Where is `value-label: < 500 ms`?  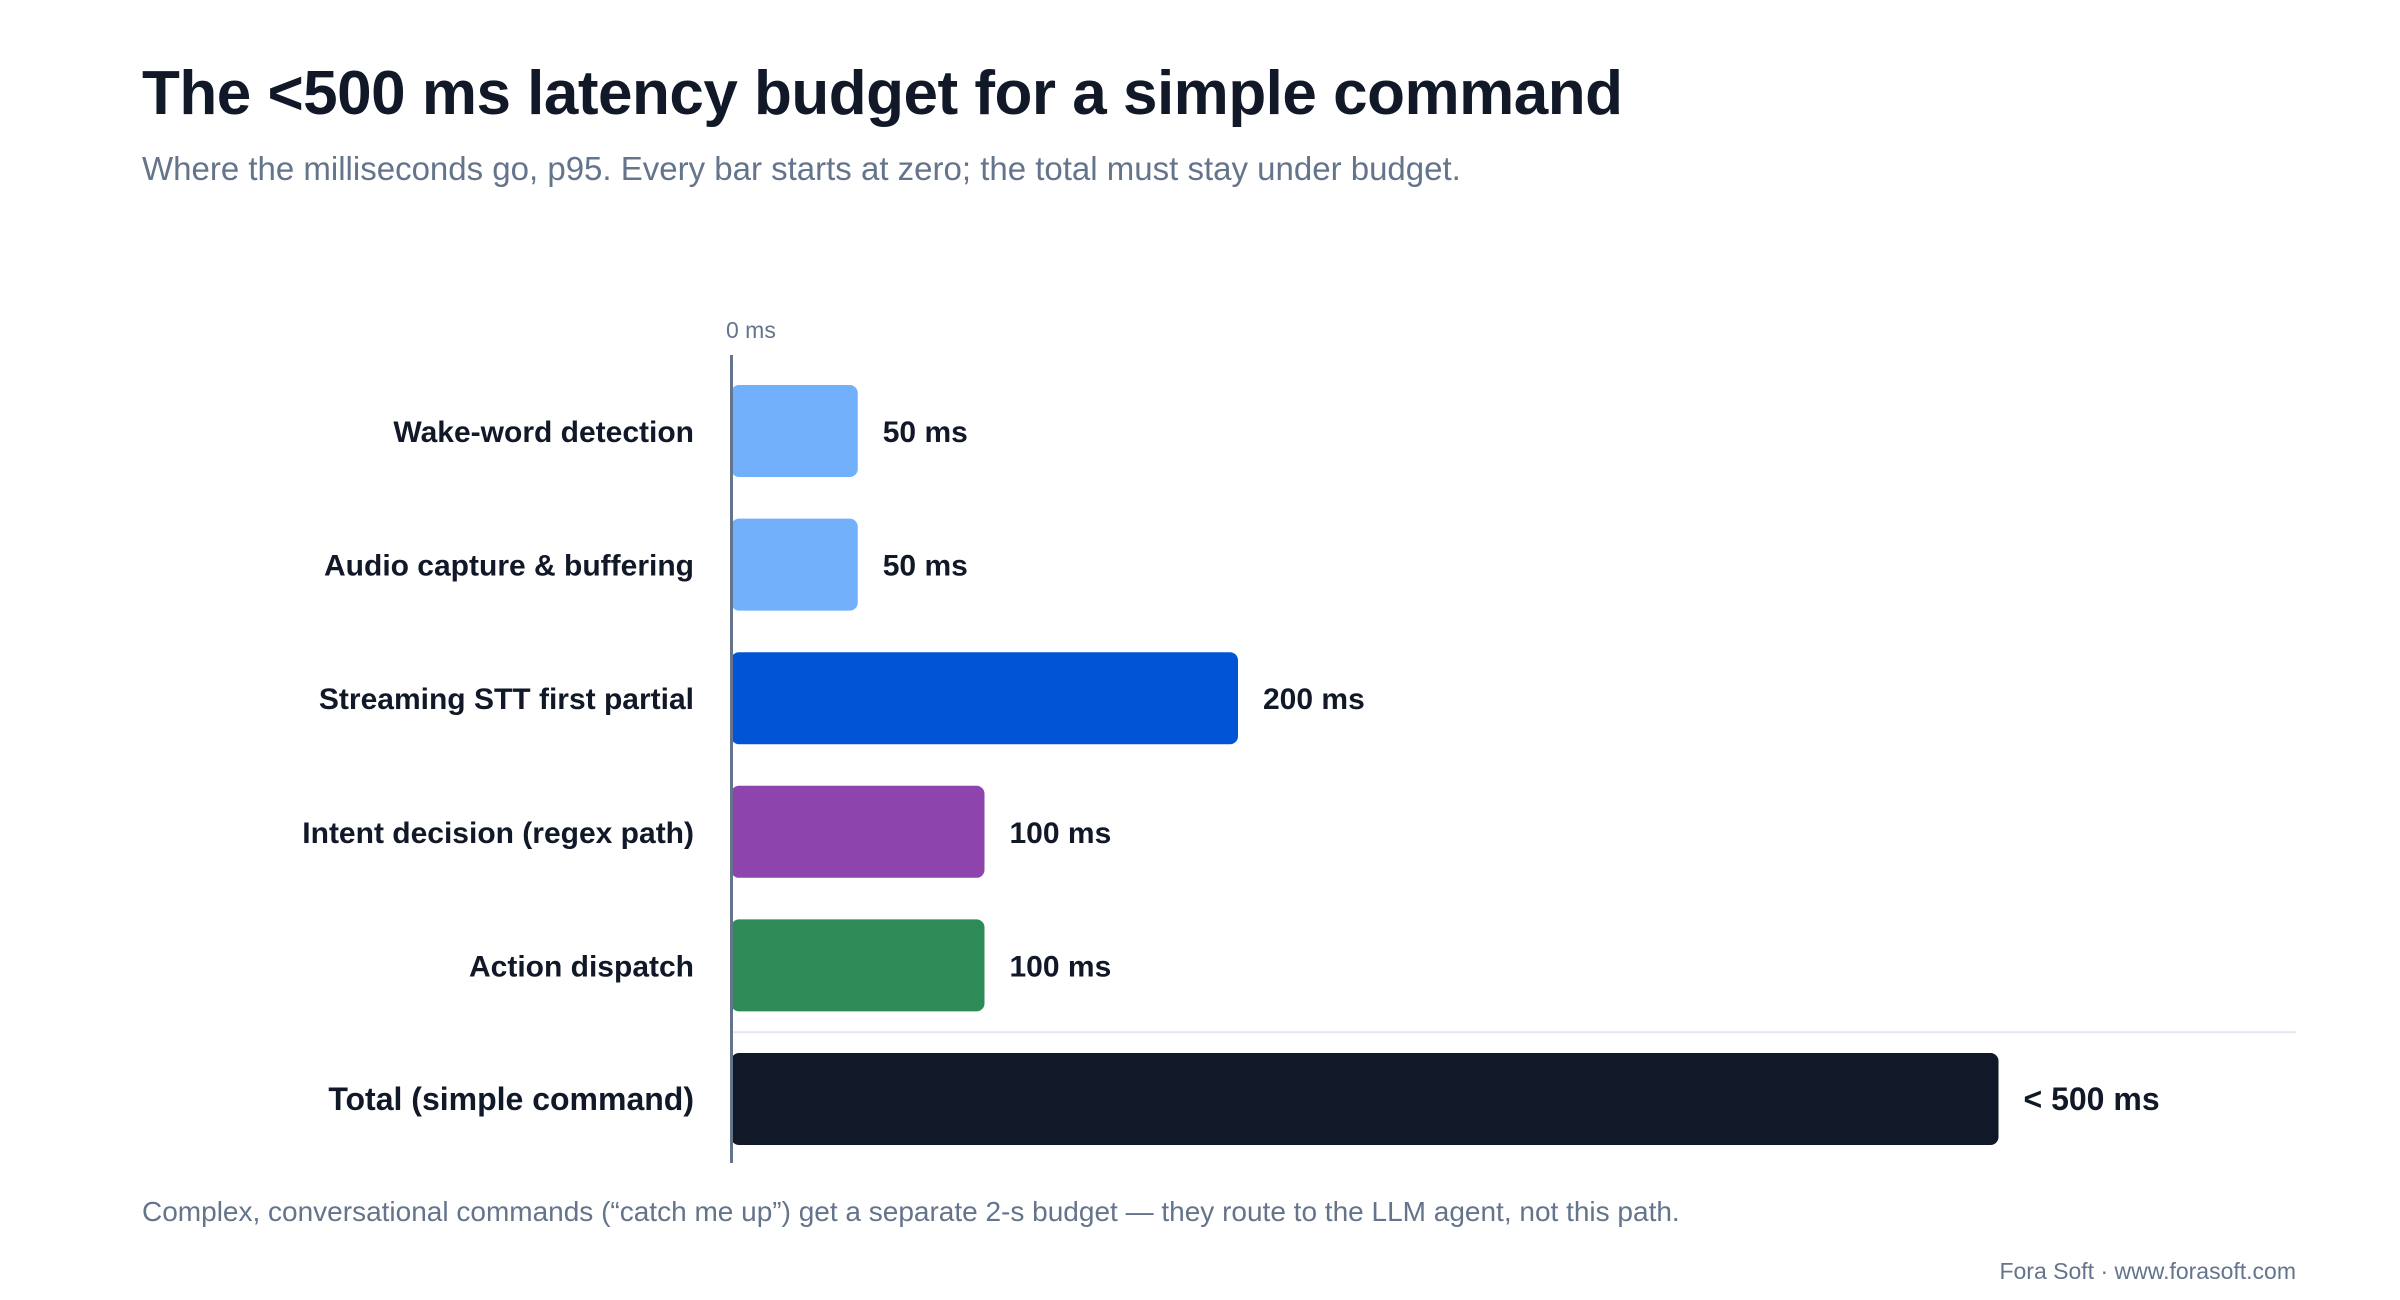 value-label: < 500 ms is located at coordinates (2092, 1099).